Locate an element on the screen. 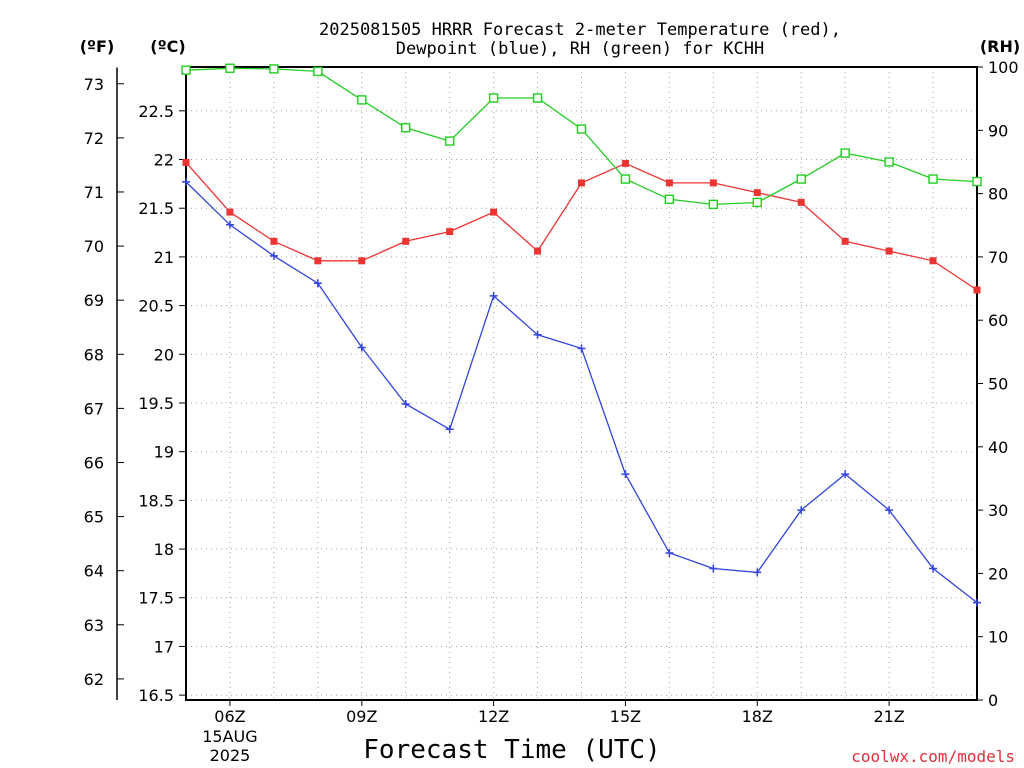  fahrenheit-tick-label: 72 is located at coordinates (94, 138).